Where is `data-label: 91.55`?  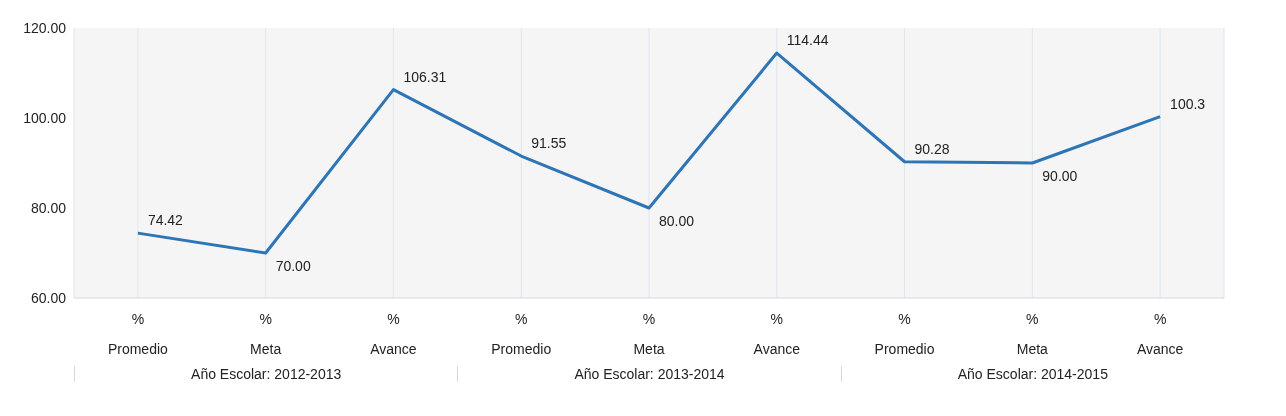 data-label: 91.55 is located at coordinates (549, 143).